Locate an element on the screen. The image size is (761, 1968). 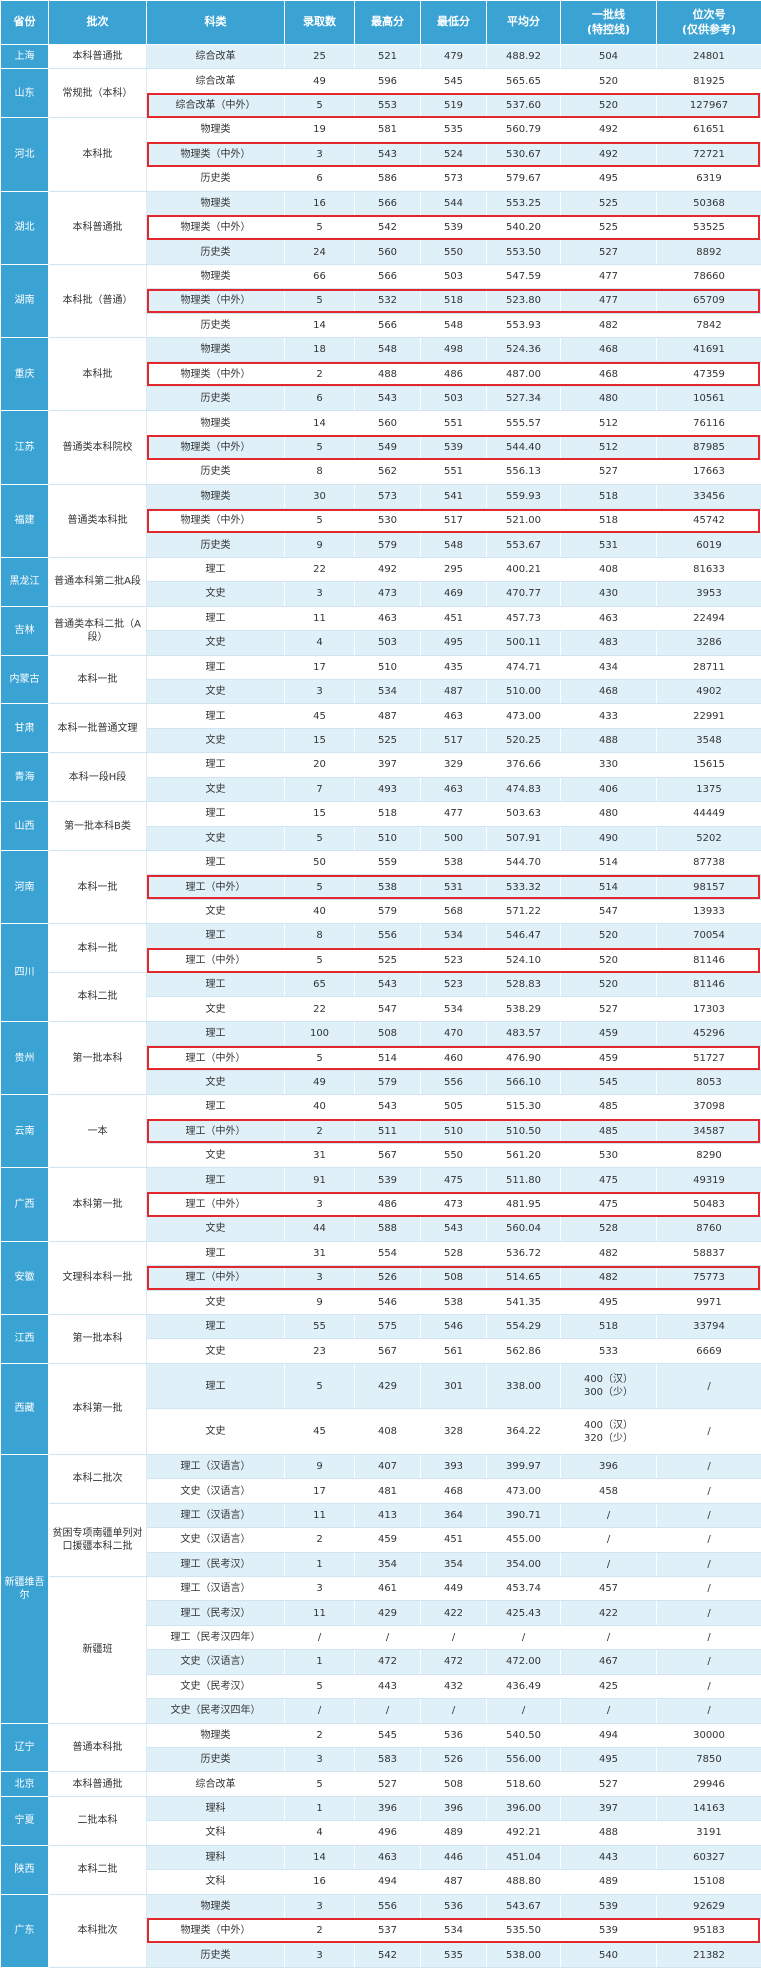
min-score-cell: 573 is located at coordinates (453, 179).